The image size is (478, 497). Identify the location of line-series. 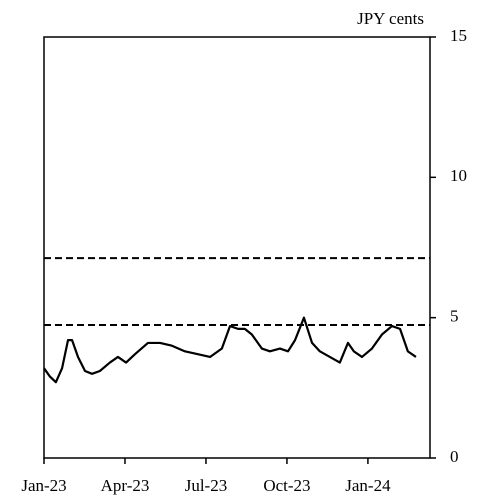
(230, 350).